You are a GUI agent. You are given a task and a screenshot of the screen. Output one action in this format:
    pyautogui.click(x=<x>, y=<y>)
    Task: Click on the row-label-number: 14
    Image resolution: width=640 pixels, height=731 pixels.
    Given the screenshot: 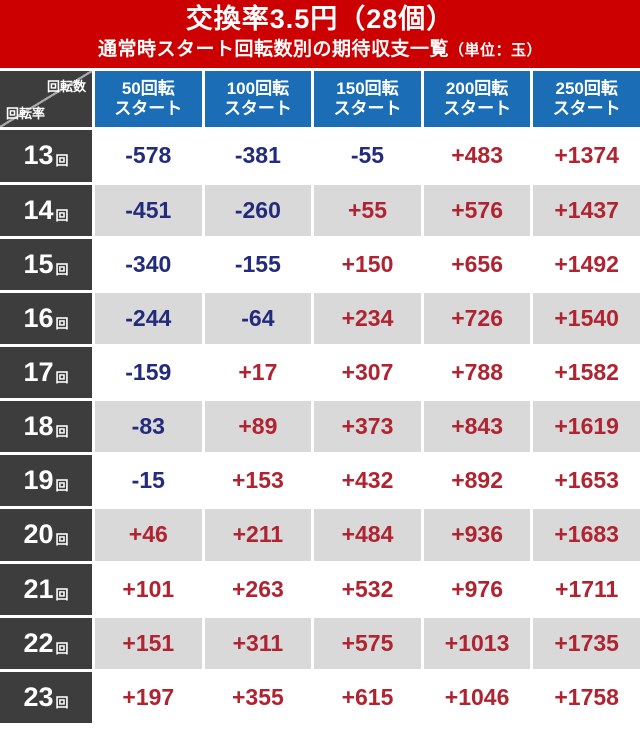 What is the action you would take?
    pyautogui.click(x=38, y=209)
    